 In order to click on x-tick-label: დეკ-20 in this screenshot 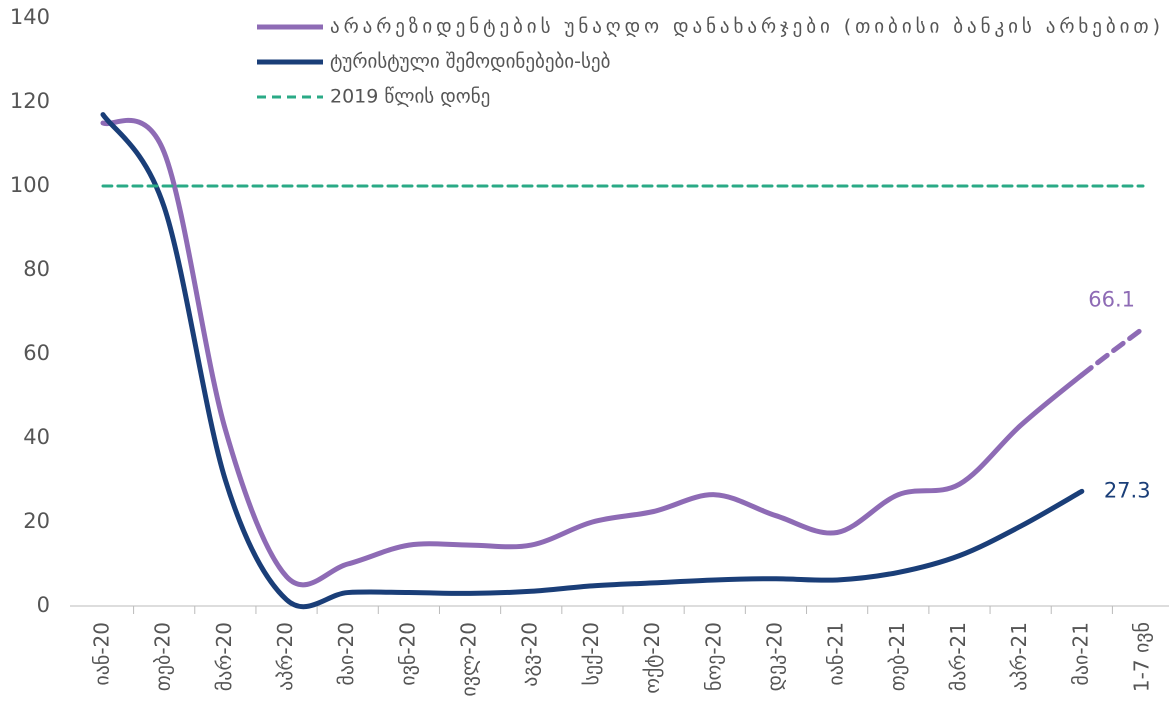, I will do `click(774, 656)`.